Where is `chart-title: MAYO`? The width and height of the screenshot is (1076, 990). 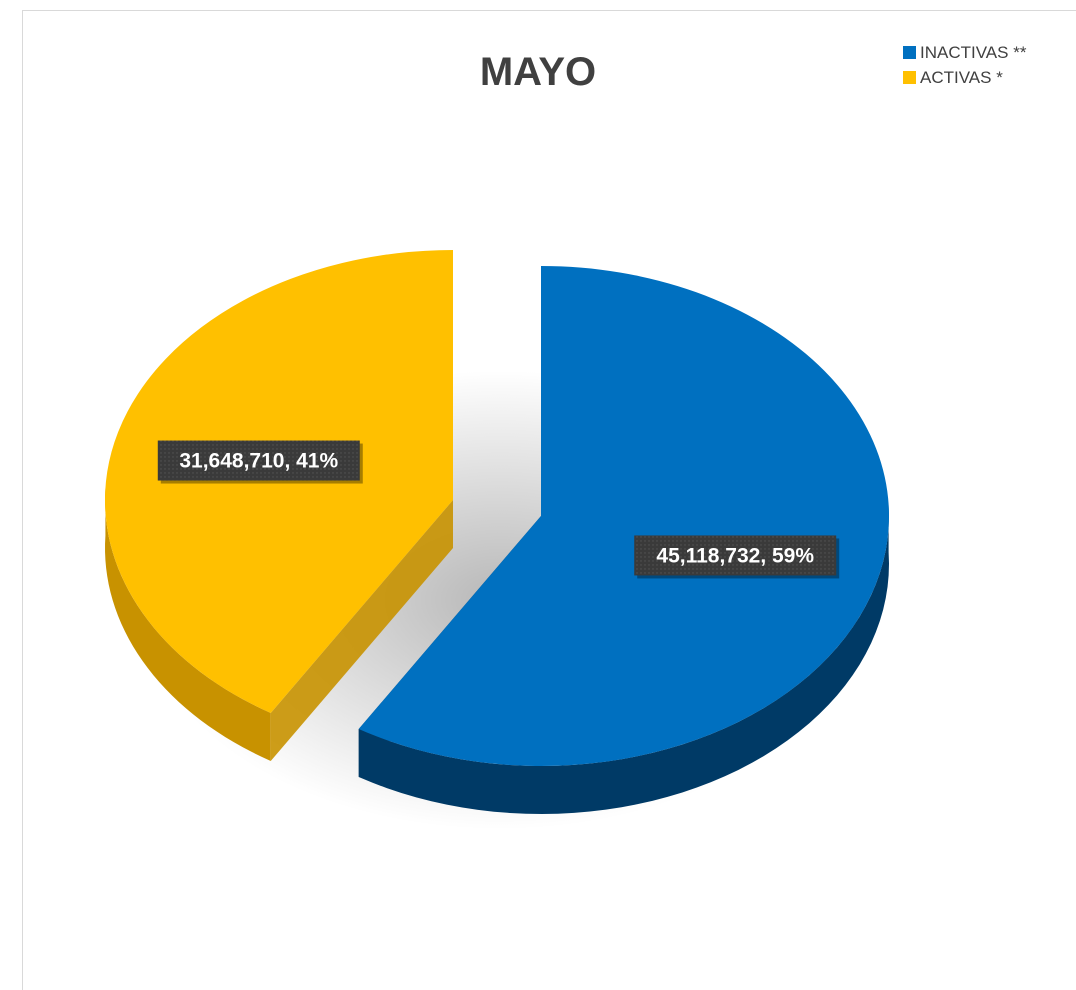
chart-title: MAYO is located at coordinates (538, 72).